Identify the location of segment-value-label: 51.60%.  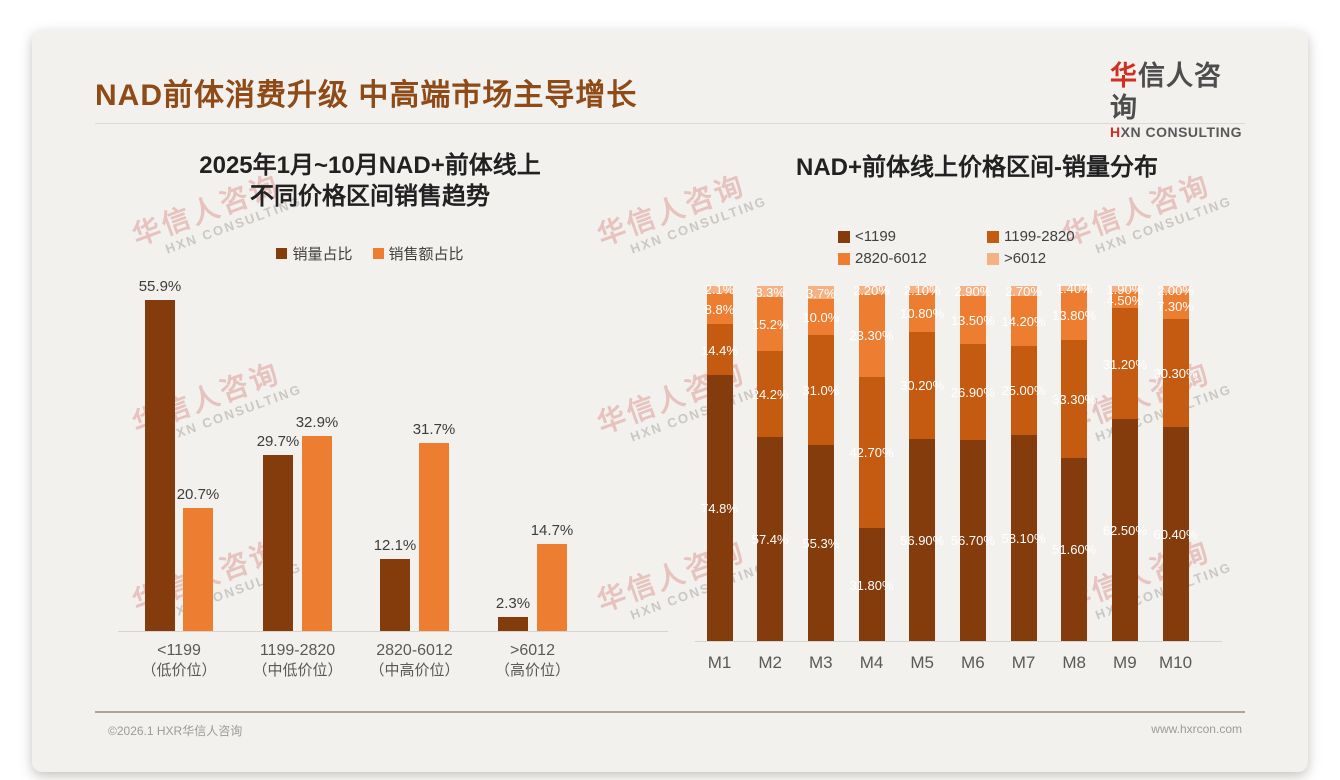
(1074, 550).